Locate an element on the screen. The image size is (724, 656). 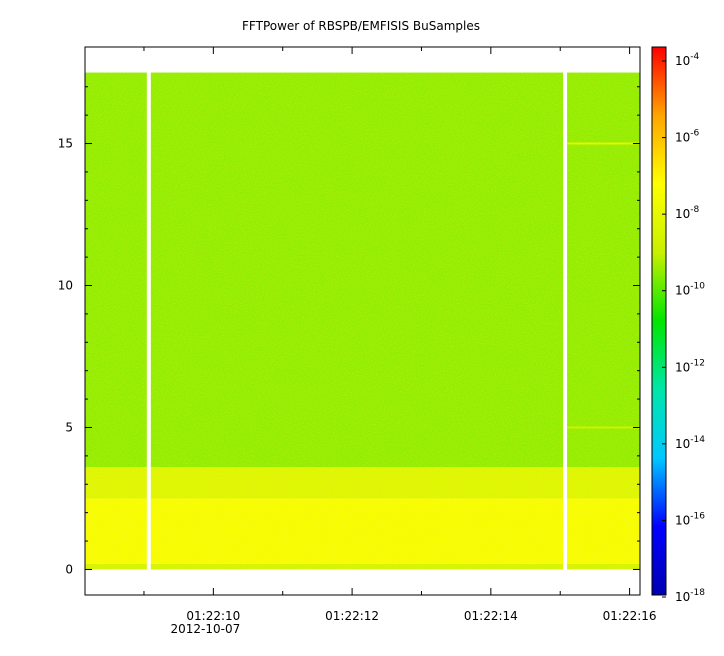
colorbar-tick-label: 10⁻¹² is located at coordinates (690, 366).